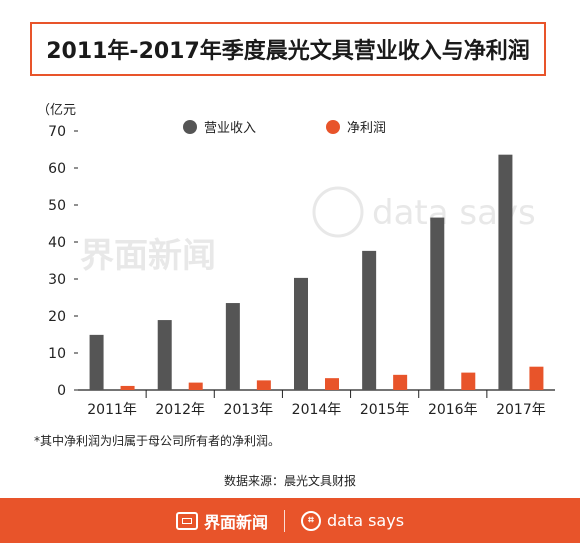  What do you see at coordinates (249, 410) in the screenshot?
I see `x-tick-label: 2013年` at bounding box center [249, 410].